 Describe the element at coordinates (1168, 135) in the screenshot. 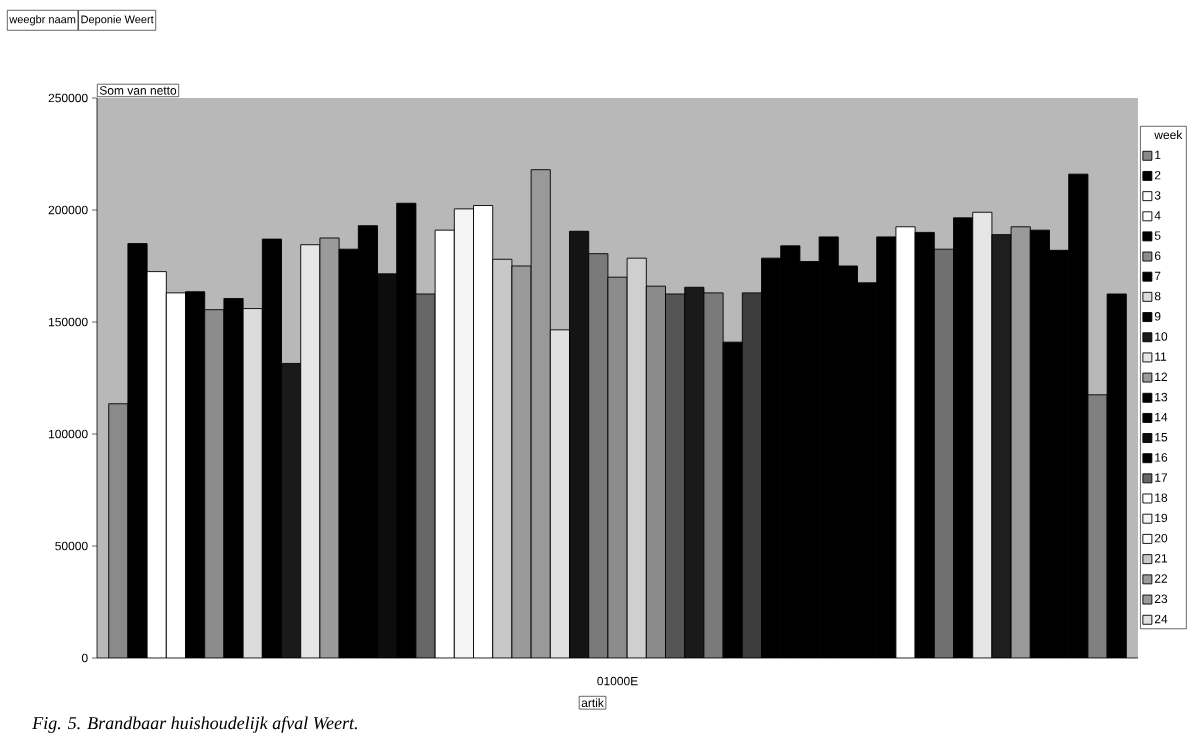

I see `legend-title: week` at that location.